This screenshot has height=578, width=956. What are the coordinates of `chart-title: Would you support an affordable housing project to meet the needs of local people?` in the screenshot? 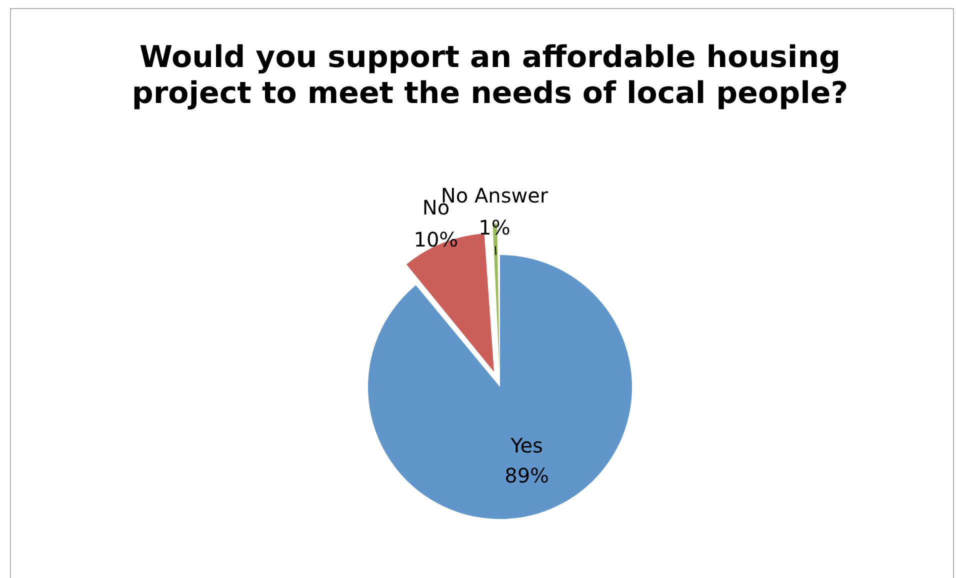 It's located at (490, 76).